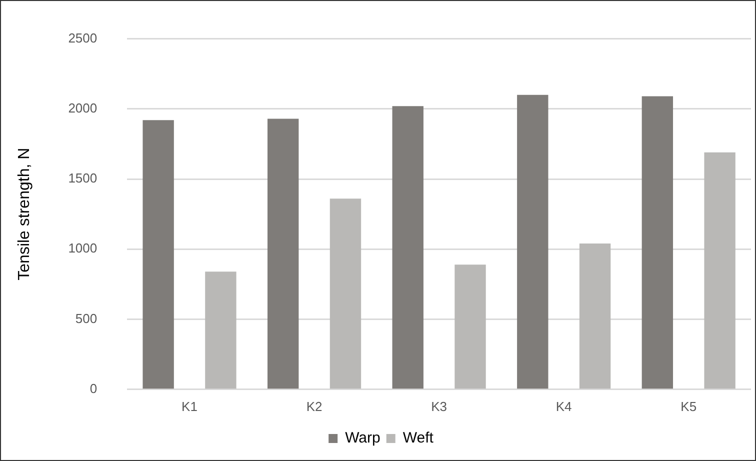  What do you see at coordinates (190, 406) in the screenshot?
I see `x-tick-label: K1` at bounding box center [190, 406].